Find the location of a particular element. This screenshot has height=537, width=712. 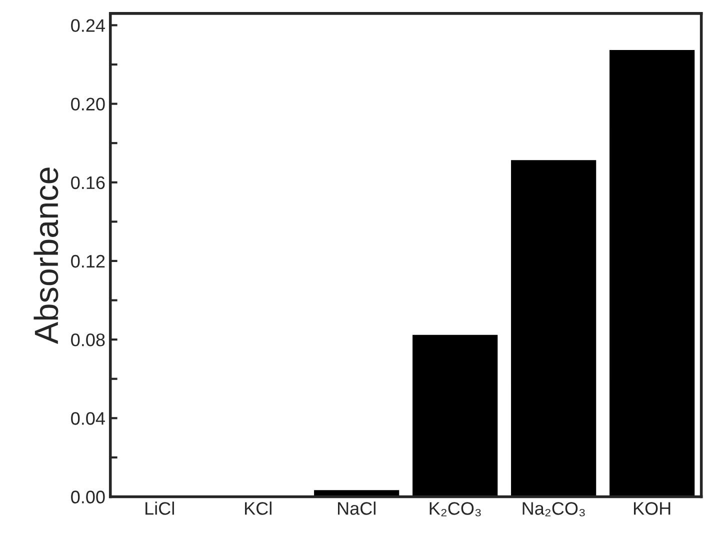

y-tick-label: 0.04 is located at coordinates (88, 418).